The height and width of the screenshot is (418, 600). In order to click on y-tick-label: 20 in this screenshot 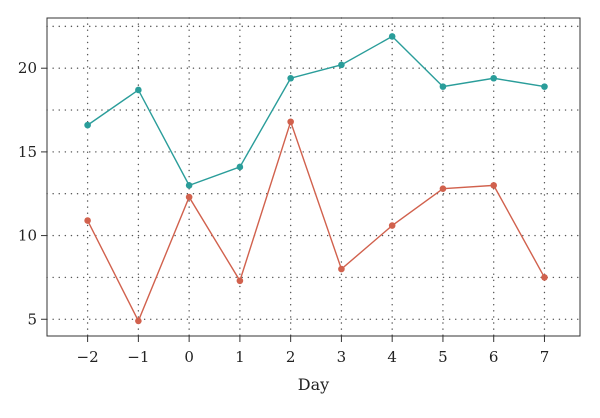, I will do `click(27, 68)`.